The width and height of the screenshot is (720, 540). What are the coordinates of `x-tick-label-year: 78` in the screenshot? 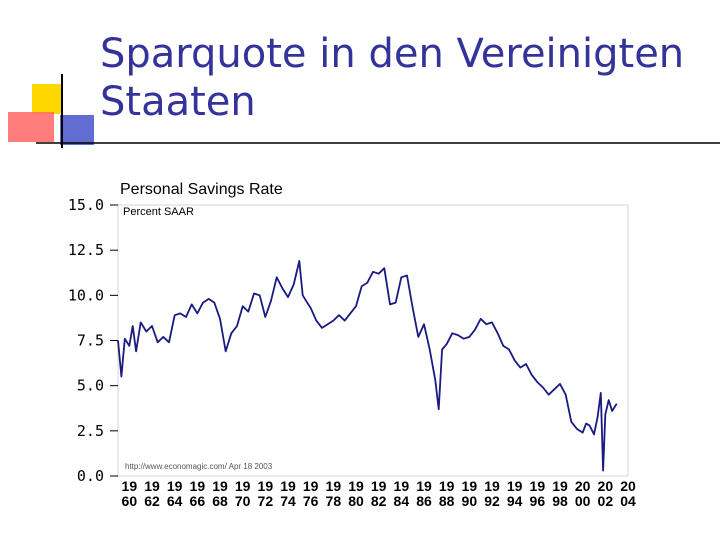 It's located at (334, 501).